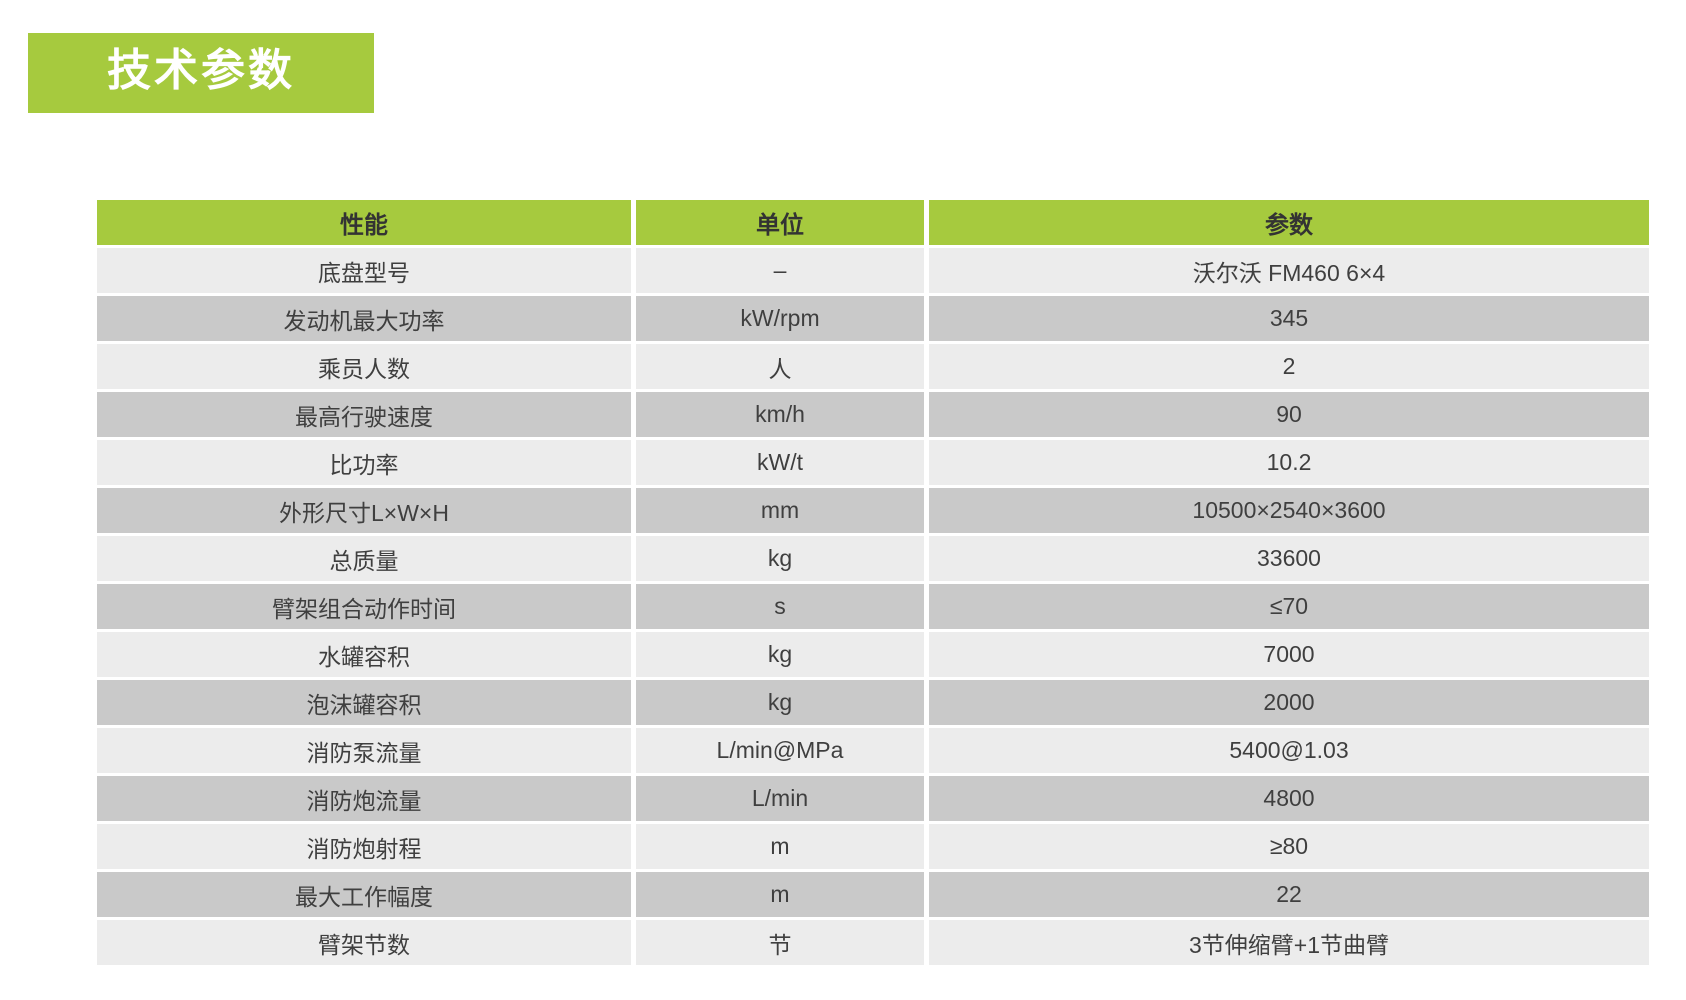  Describe the element at coordinates (780, 942) in the screenshot. I see `cell-unit: 节` at that location.